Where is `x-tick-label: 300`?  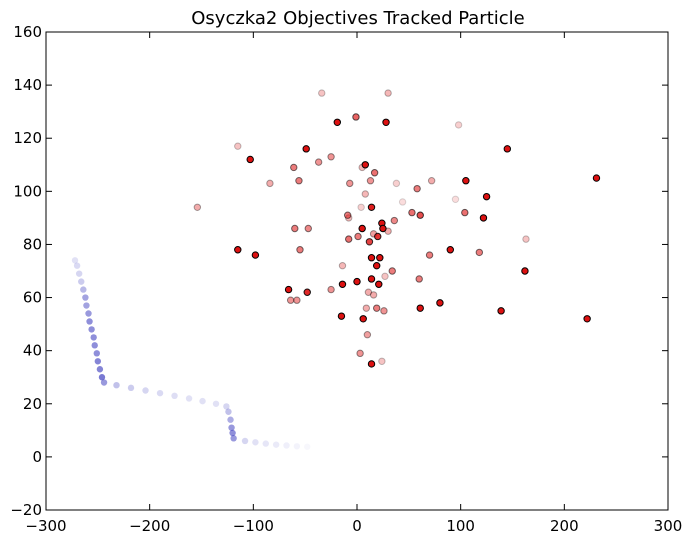
x-tick-label: 300 is located at coordinates (668, 526).